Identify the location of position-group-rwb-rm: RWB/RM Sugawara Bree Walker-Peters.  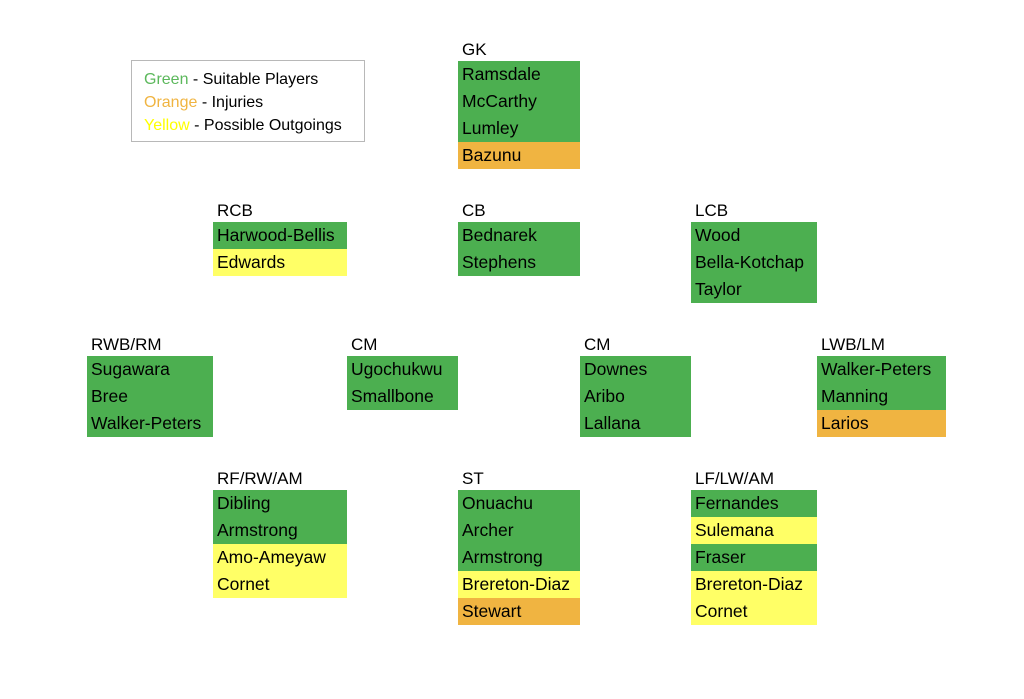
(150, 385).